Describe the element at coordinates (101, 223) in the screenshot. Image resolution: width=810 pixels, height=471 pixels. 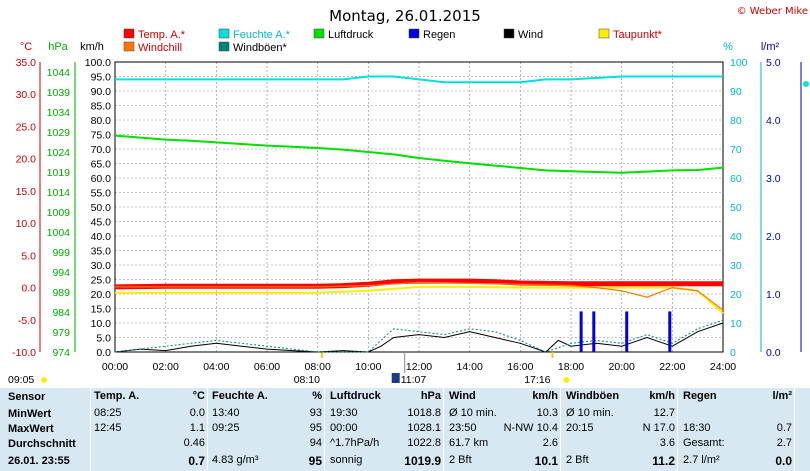
I see `wind-tick-label: 45.0` at that location.